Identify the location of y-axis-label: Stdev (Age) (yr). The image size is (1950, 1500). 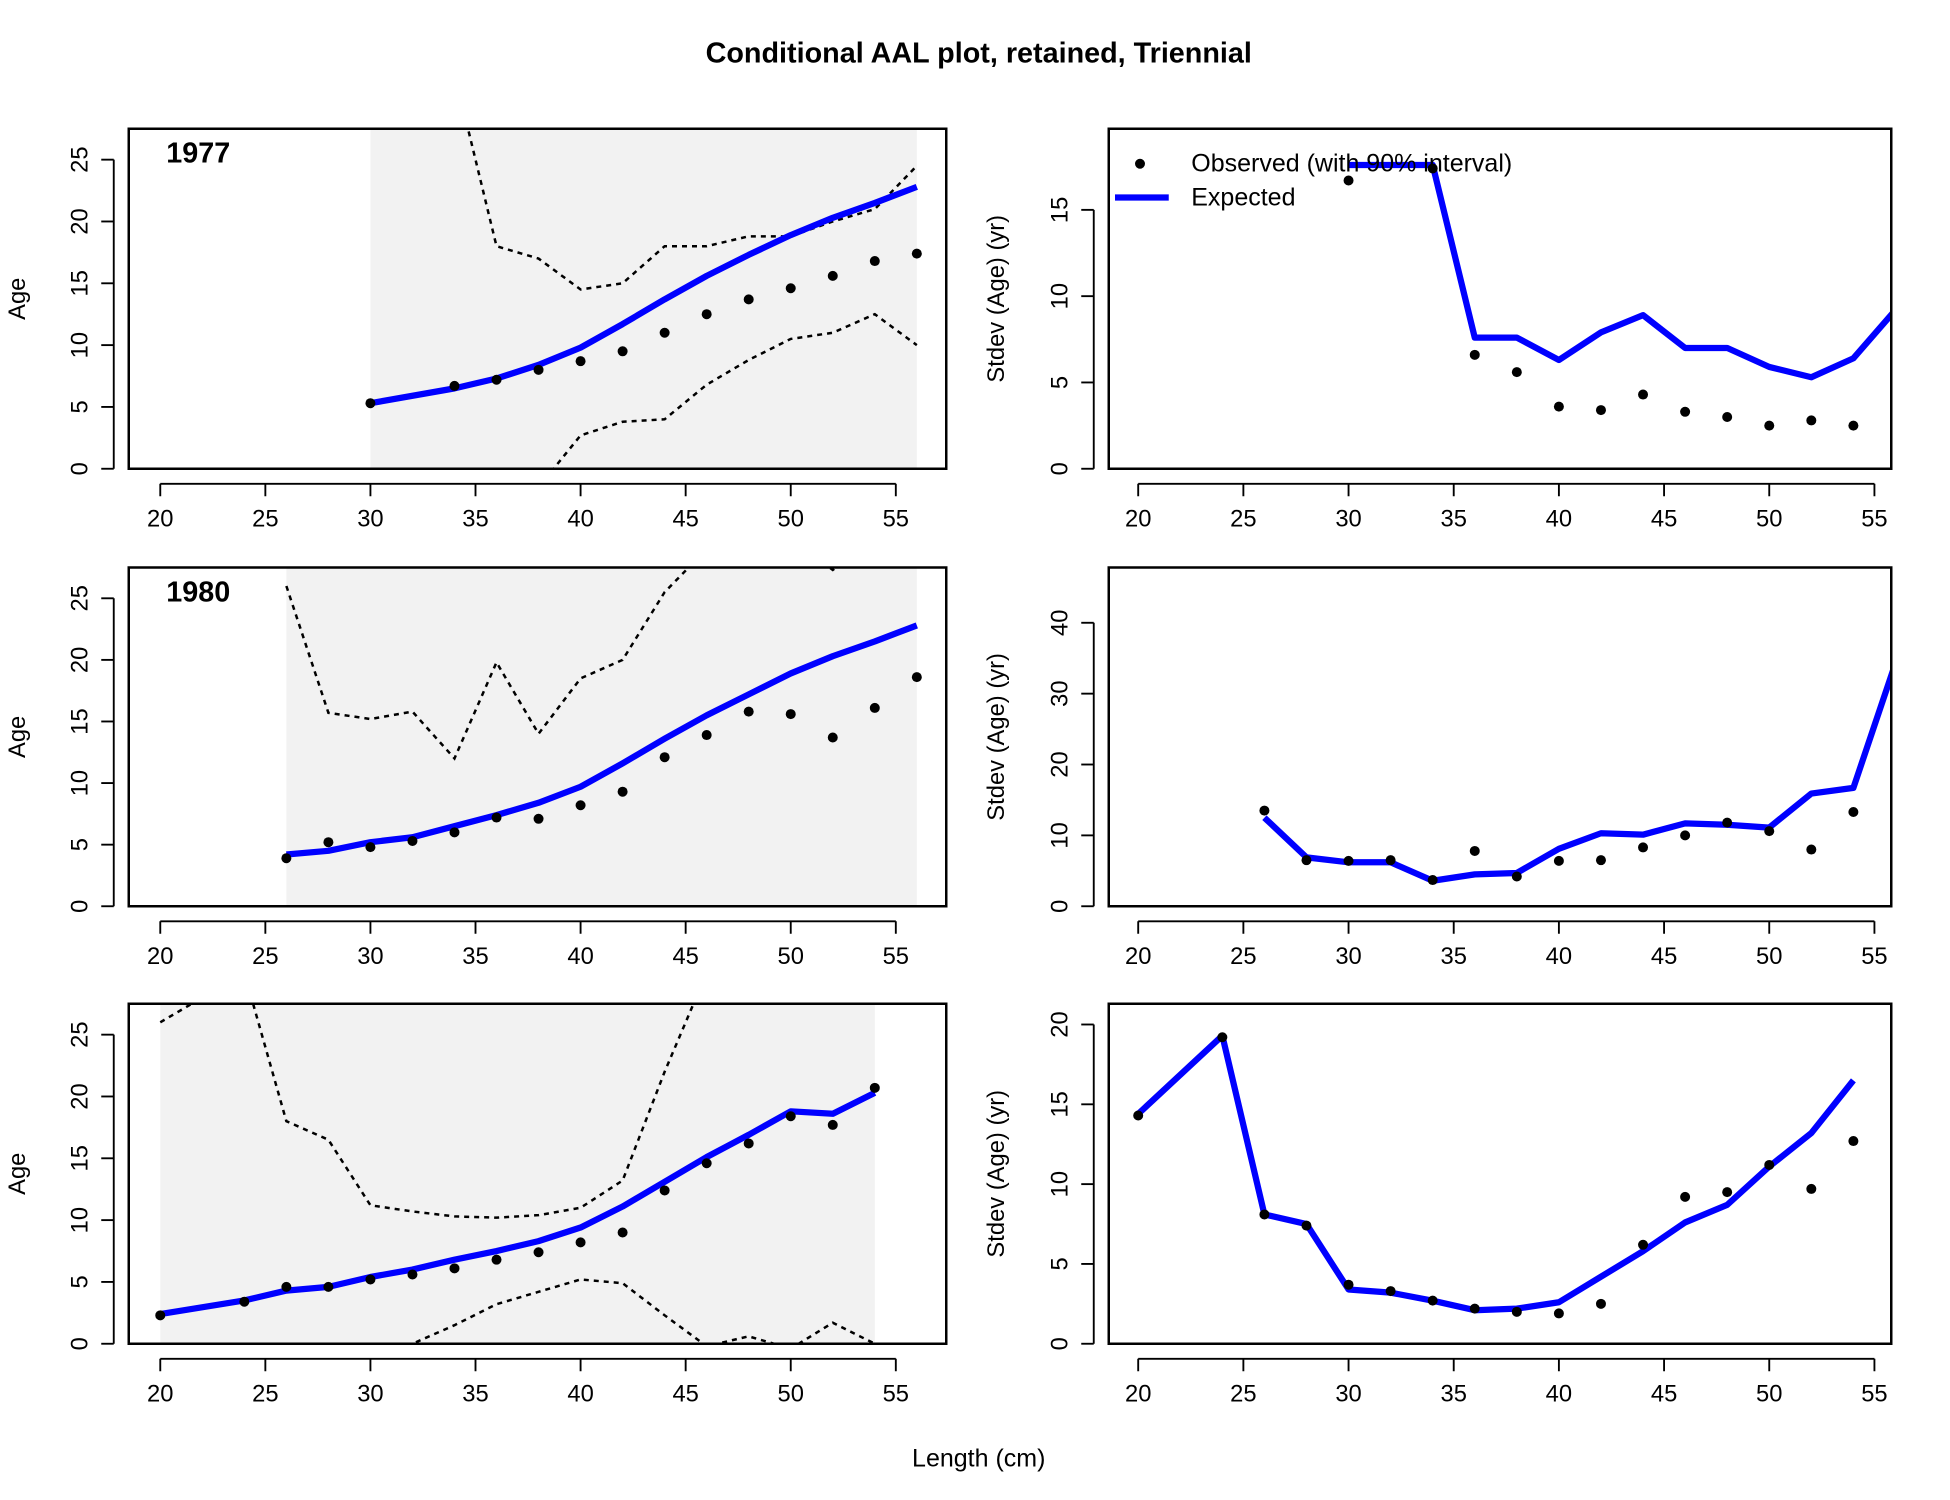
(996, 737).